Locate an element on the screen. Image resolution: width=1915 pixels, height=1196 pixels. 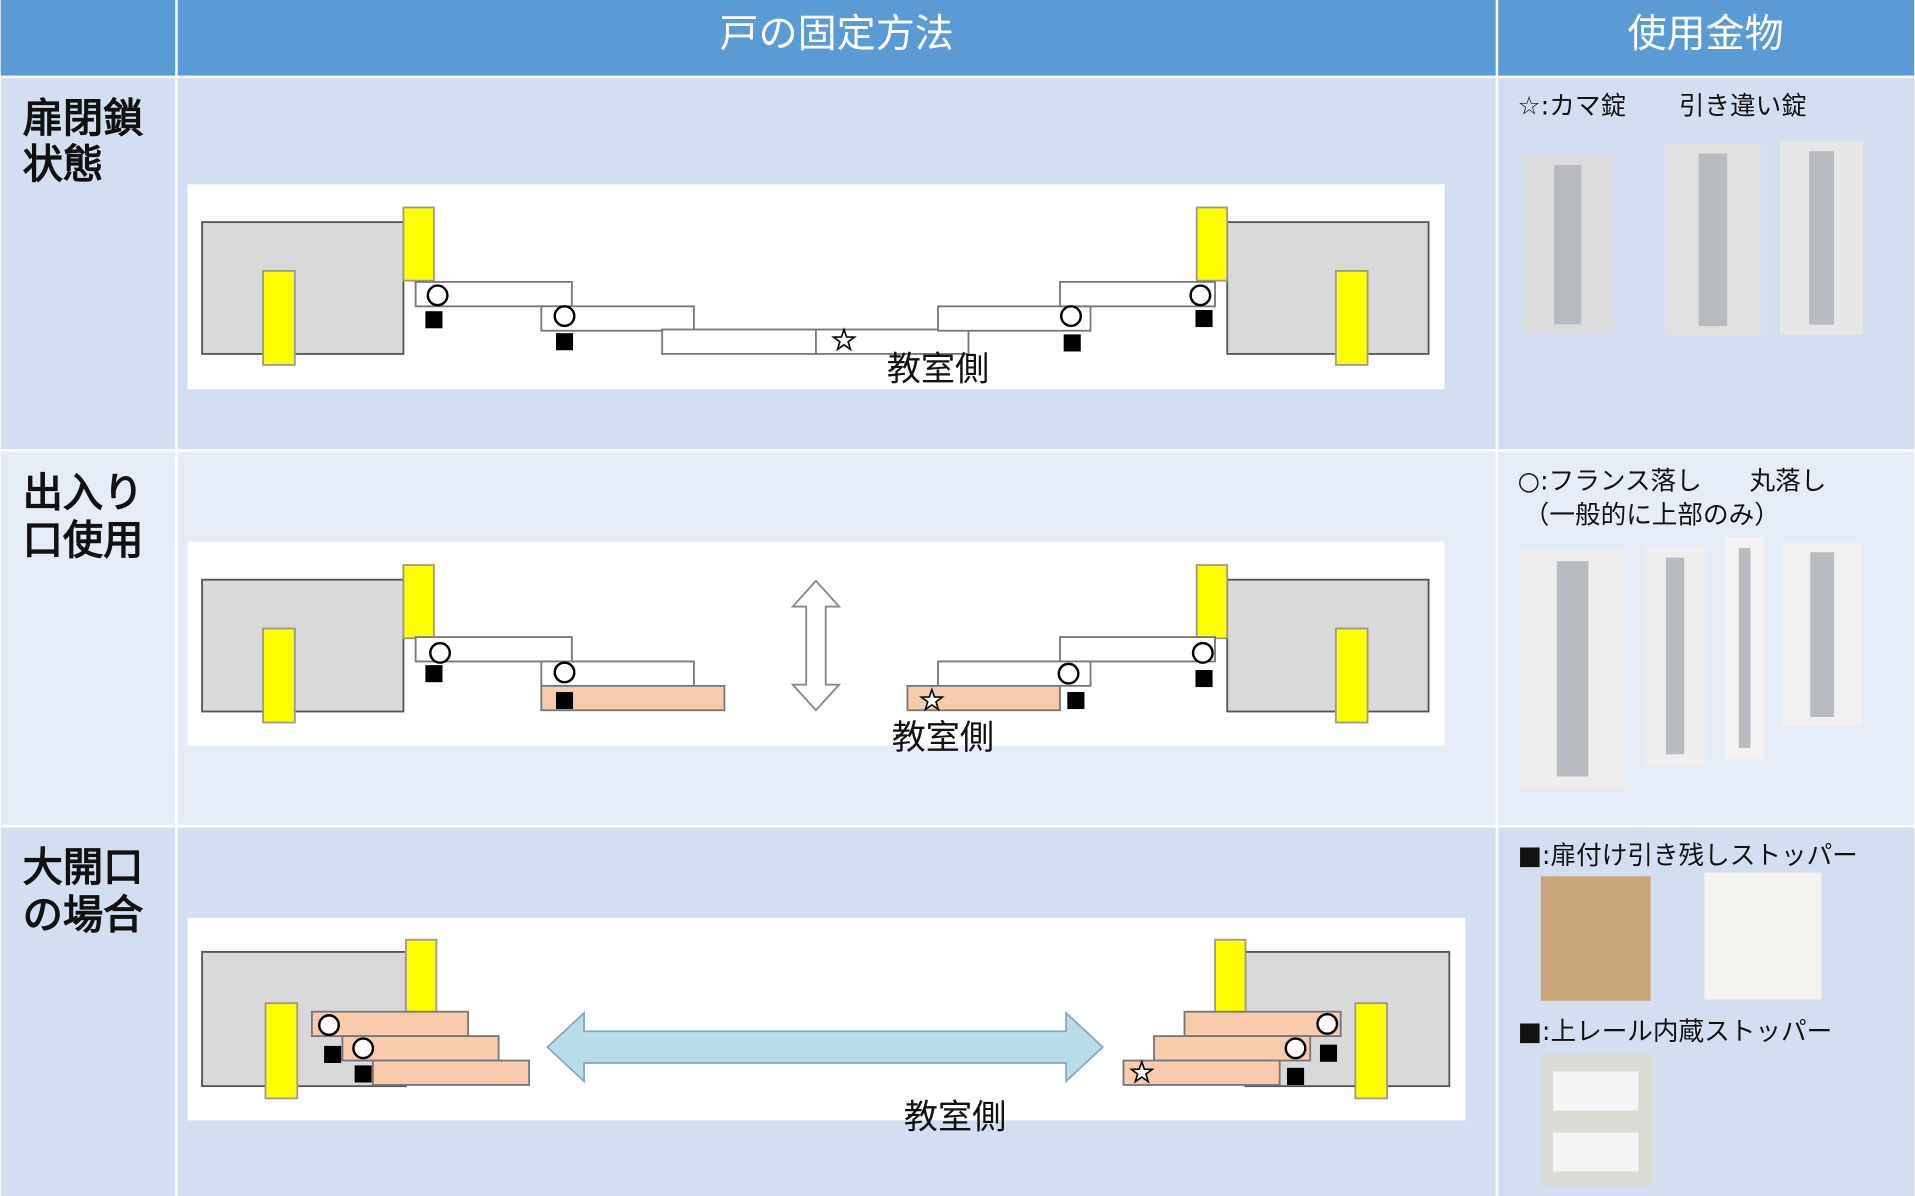
row-label: 口使用 is located at coordinates (83, 541).